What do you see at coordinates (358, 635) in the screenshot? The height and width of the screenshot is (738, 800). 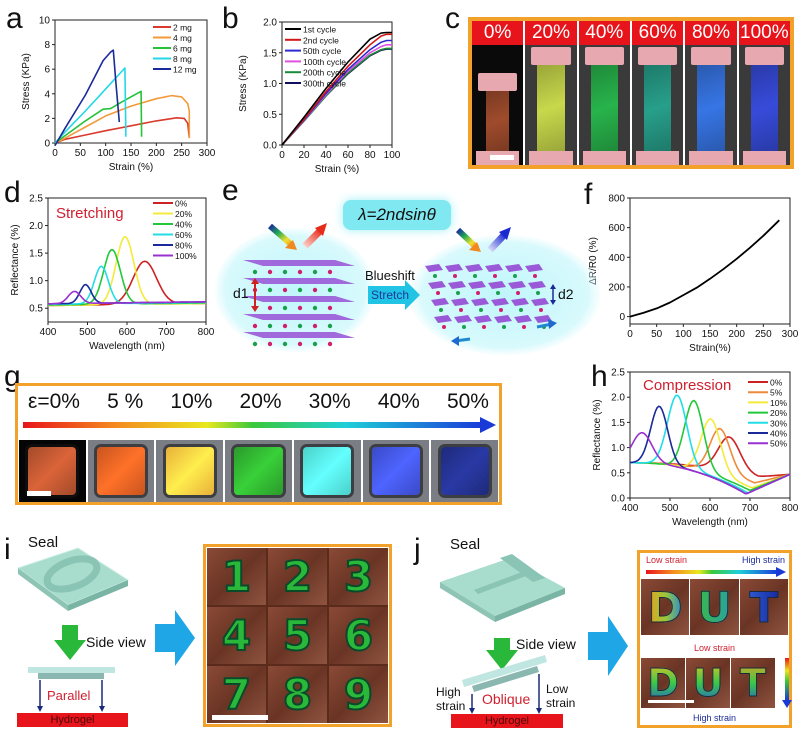 I see `digit-tile: 6` at bounding box center [358, 635].